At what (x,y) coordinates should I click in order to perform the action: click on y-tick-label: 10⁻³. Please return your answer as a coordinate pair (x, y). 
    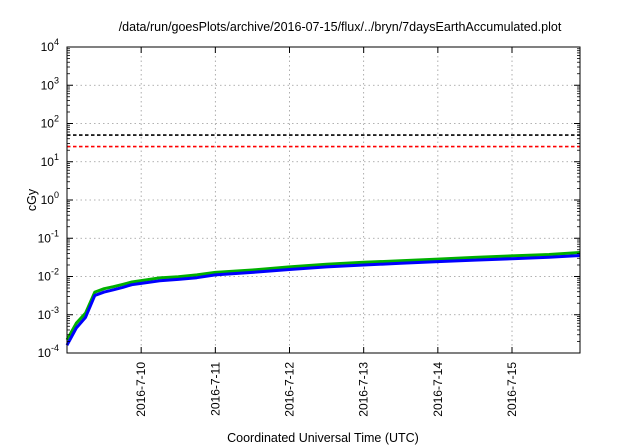
    Looking at the image, I should click on (48, 313).